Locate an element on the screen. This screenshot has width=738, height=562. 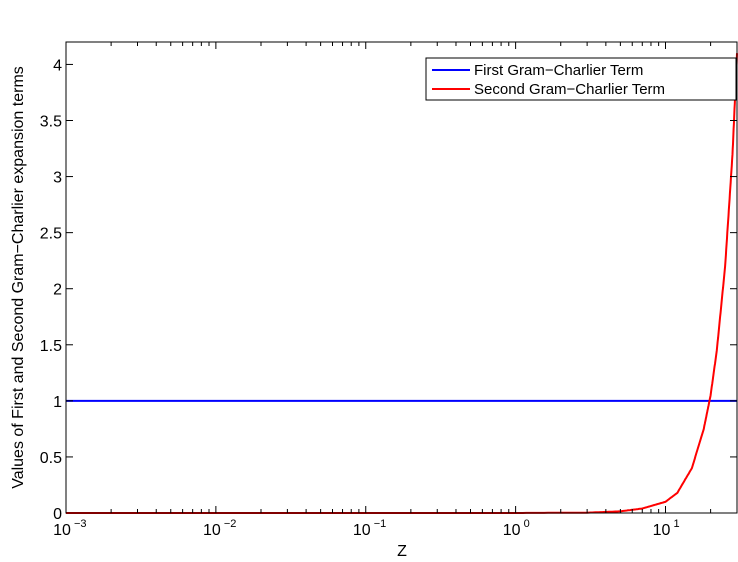
legend-label-second-term: Second Gram−Charlier Term is located at coordinates (569, 89).